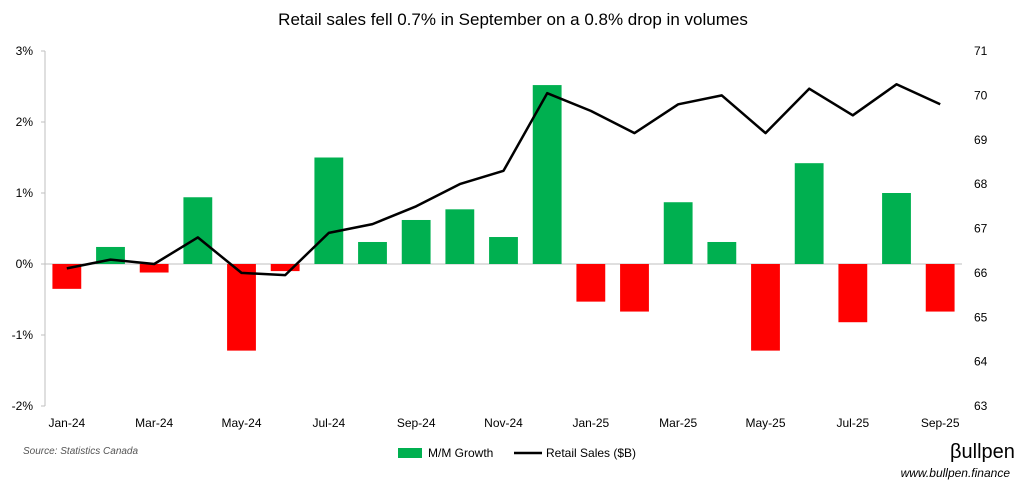 The width and height of the screenshot is (1034, 493). What do you see at coordinates (765, 423) in the screenshot?
I see `x-tick-label: May-25` at bounding box center [765, 423].